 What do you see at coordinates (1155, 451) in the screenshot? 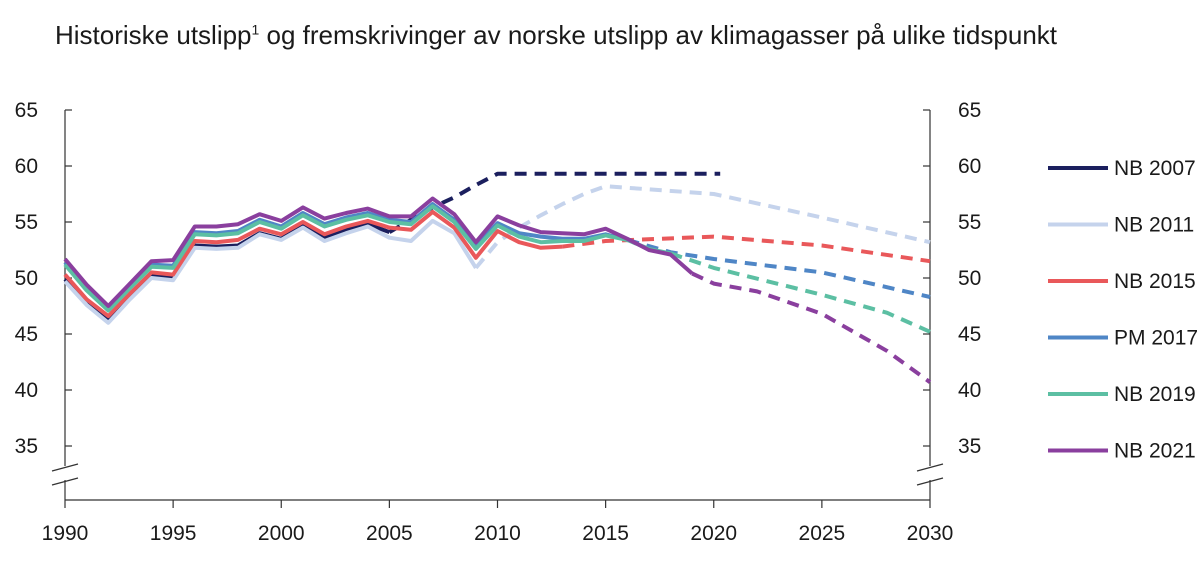
I see `legend-label-nb-2021: NB 2021` at bounding box center [1155, 451].